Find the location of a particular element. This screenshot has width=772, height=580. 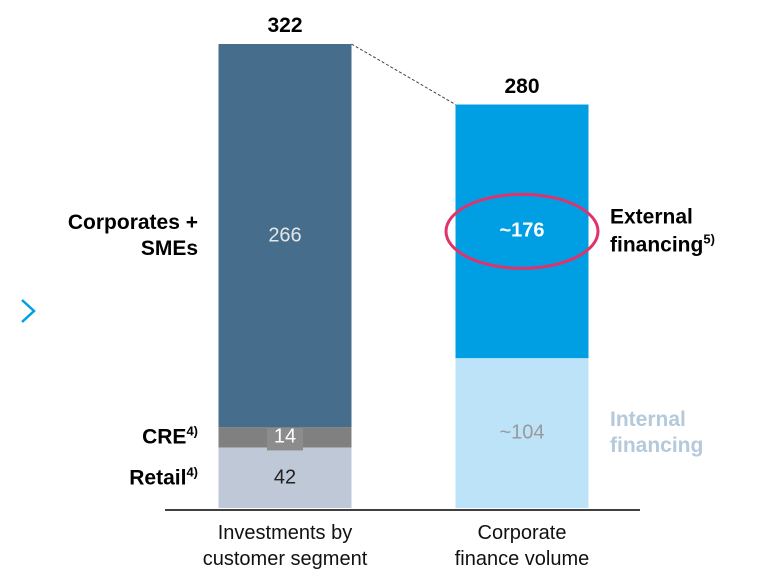

series-name: External financing is located at coordinates (657, 230).